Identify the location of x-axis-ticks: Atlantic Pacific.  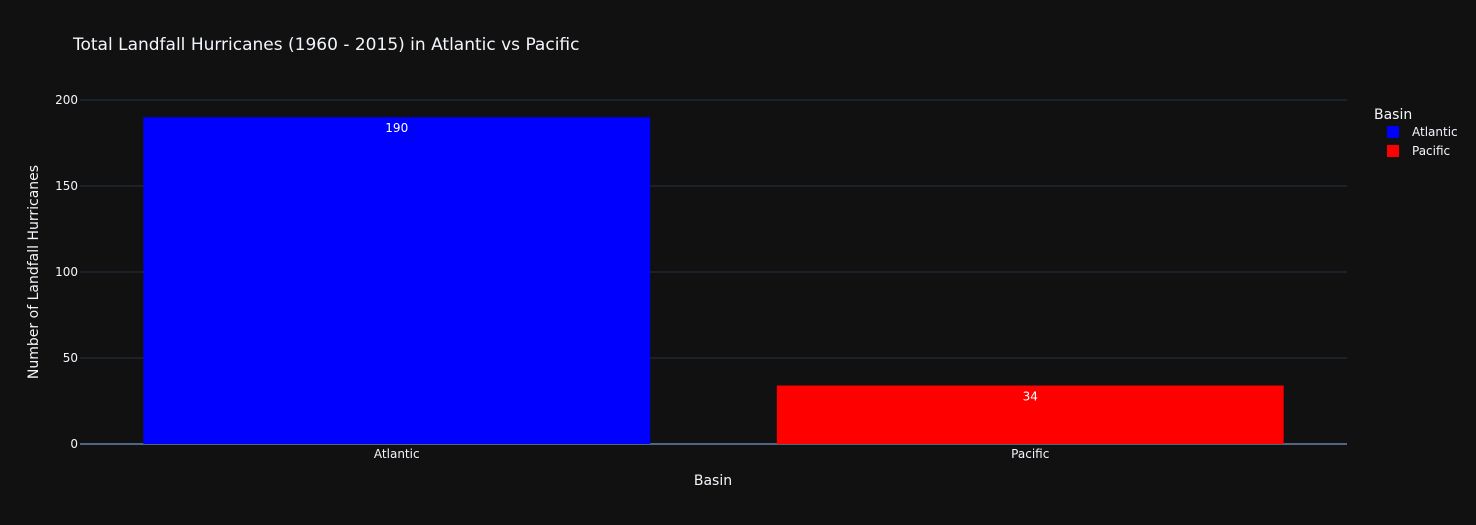
(711, 454).